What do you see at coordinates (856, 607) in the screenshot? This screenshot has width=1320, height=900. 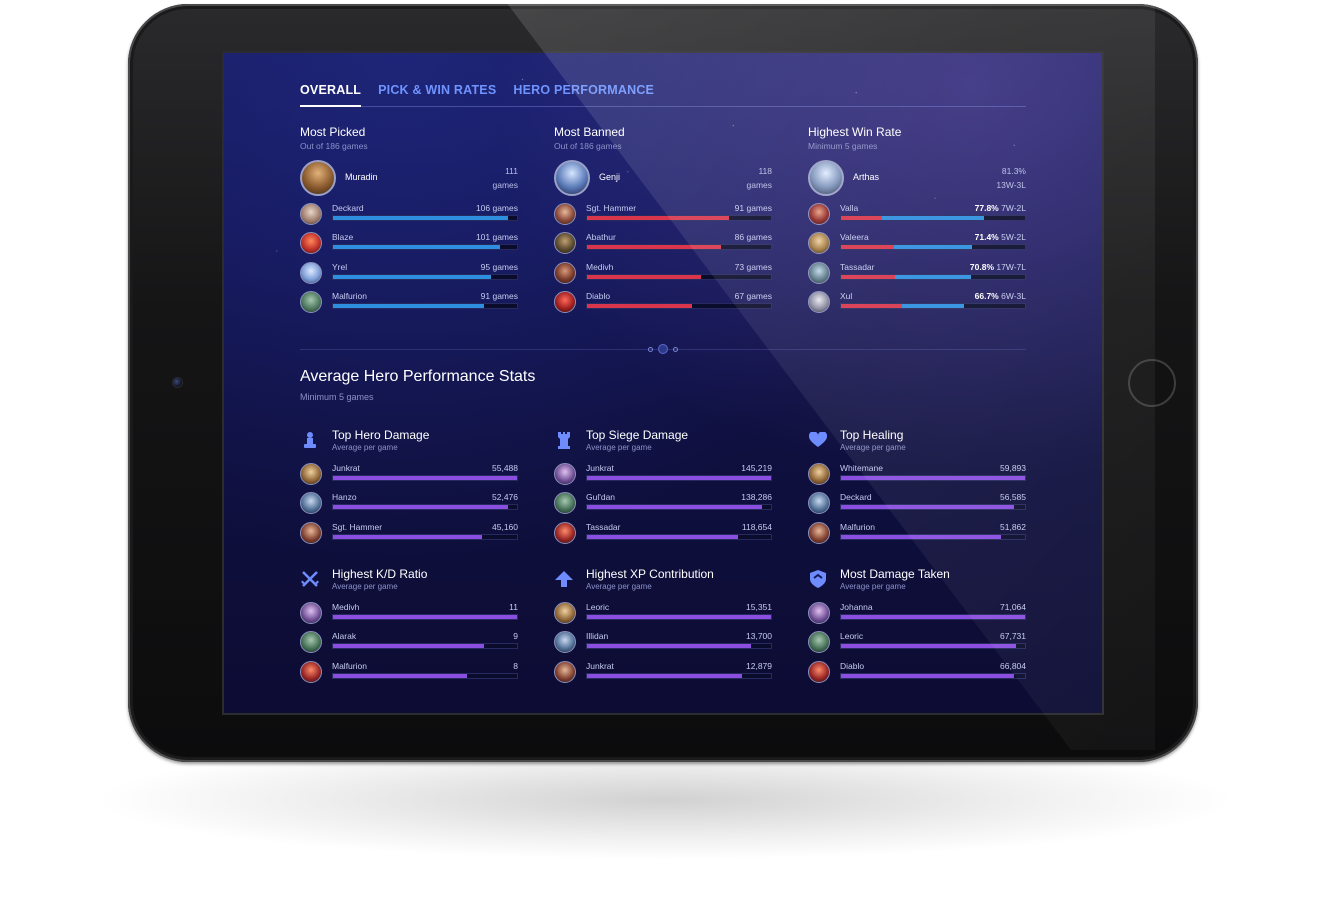 I see `hero-name: Johanna` at bounding box center [856, 607].